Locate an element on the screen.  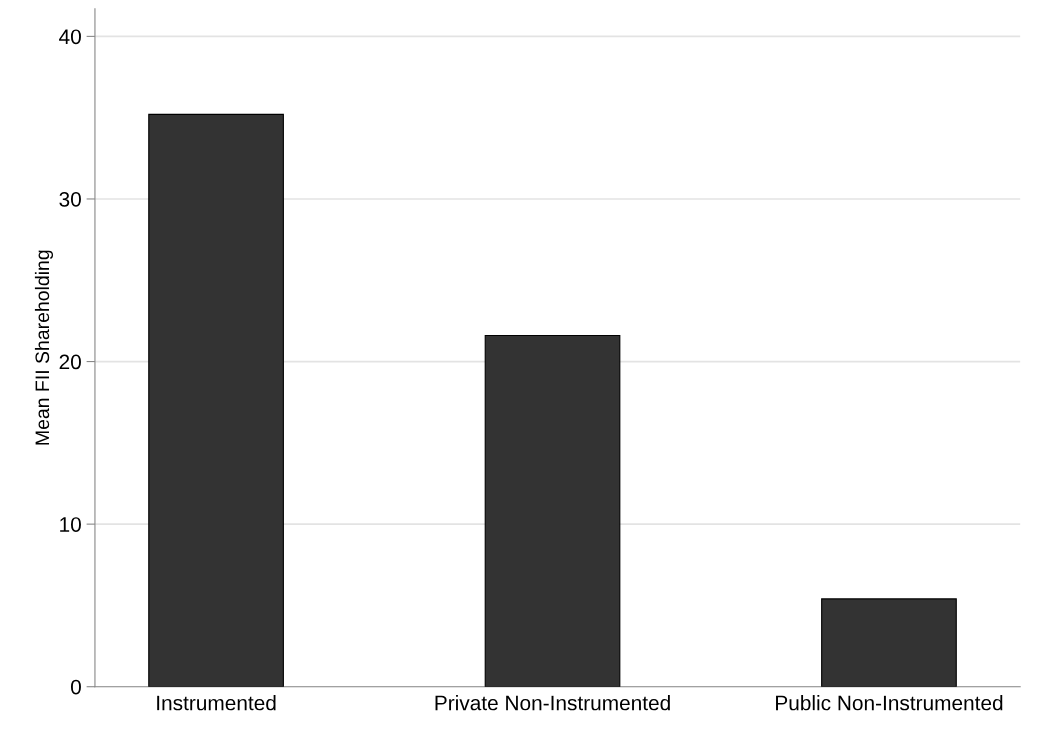
y-axis-title: Mean FII Shareholding is located at coordinates (44, 347).